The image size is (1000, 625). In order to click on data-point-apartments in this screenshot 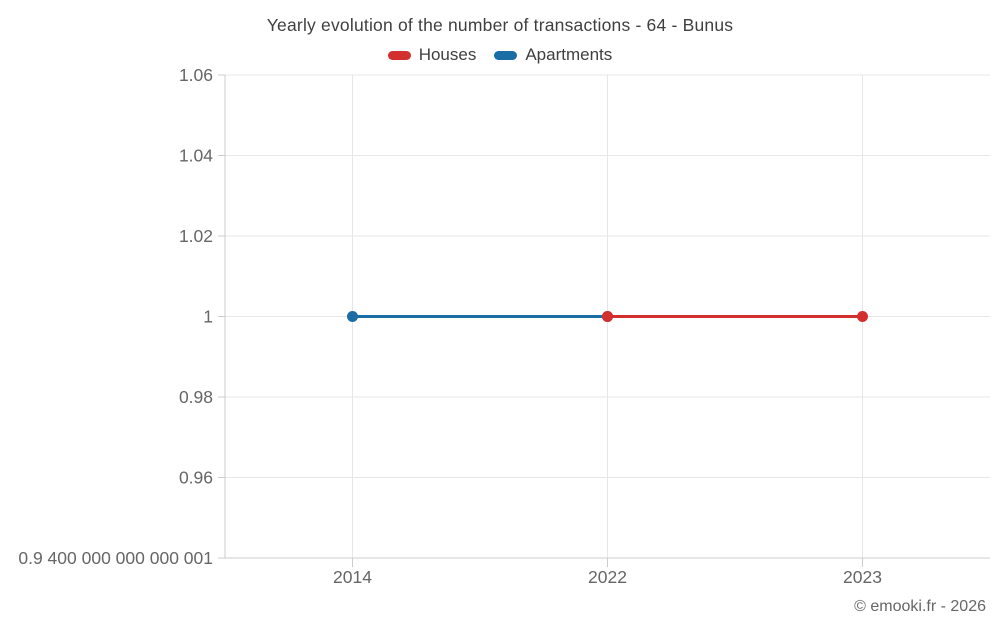, I will do `click(352, 316)`.